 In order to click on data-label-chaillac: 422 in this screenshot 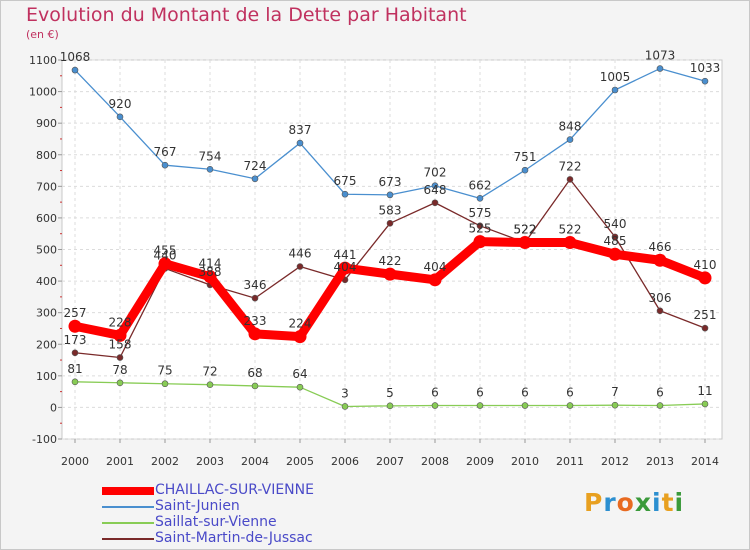, I will do `click(390, 261)`.